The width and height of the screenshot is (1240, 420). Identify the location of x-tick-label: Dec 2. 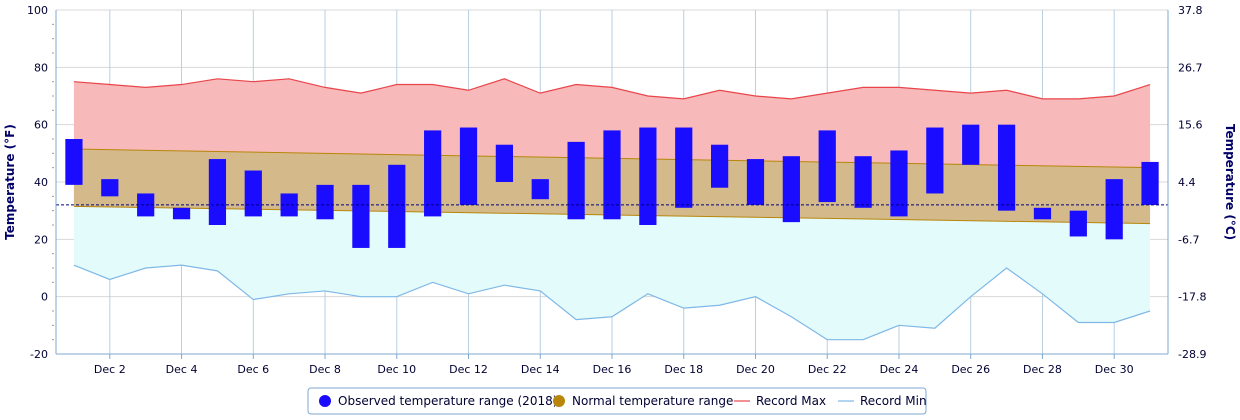
(110, 369).